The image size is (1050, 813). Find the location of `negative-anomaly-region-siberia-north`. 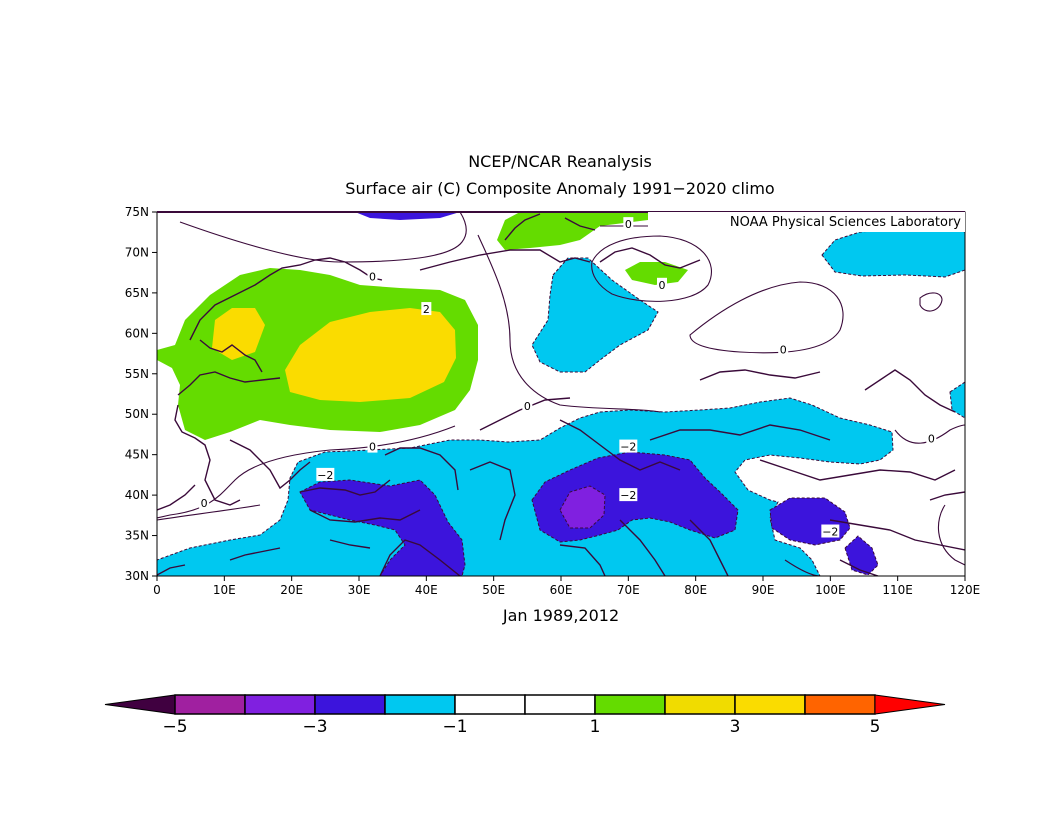

negative-anomaly-region-siberia-north is located at coordinates (893, 252).